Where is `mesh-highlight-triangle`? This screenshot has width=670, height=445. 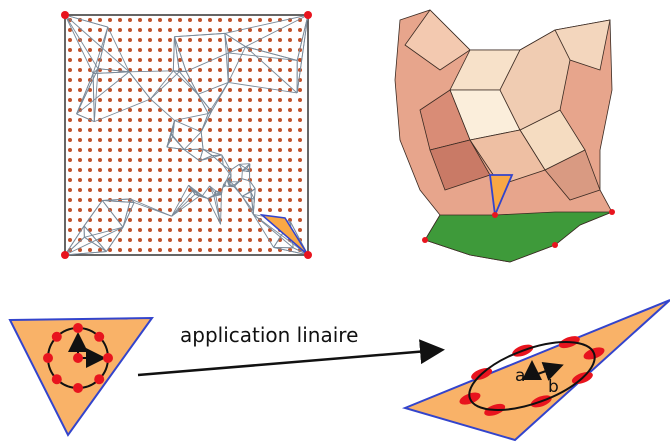
mesh-highlight-triangle is located at coordinates (284, 234).